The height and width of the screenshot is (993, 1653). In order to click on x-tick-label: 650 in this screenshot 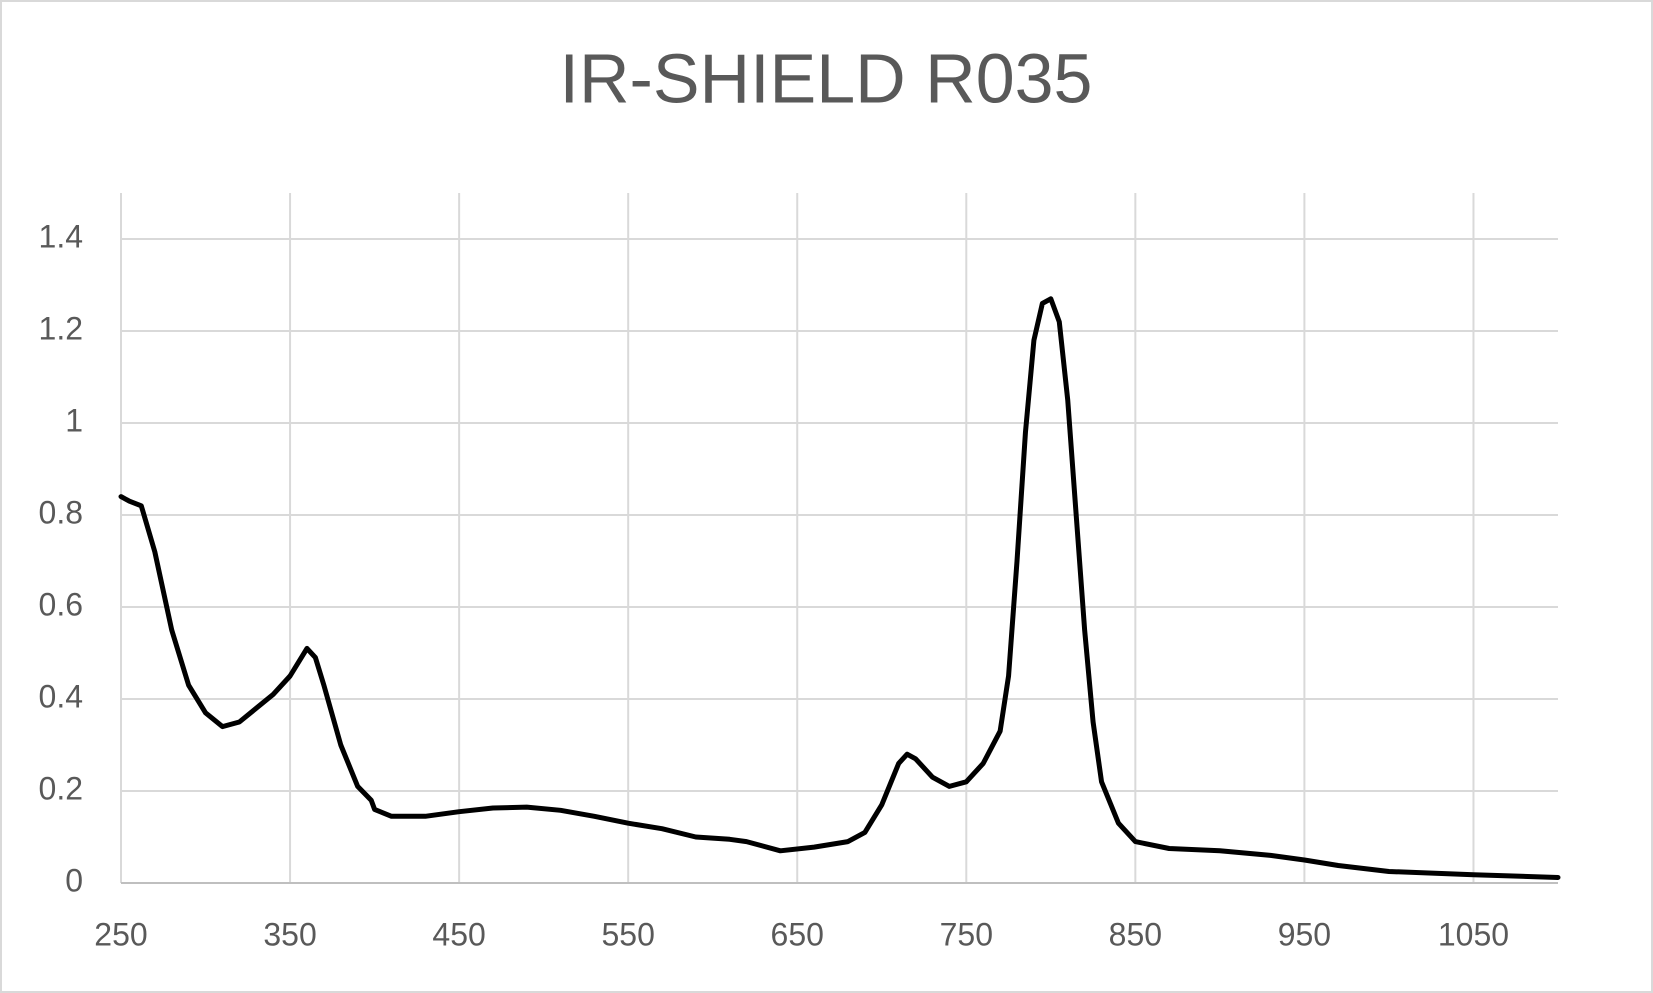, I will do `click(797, 934)`.